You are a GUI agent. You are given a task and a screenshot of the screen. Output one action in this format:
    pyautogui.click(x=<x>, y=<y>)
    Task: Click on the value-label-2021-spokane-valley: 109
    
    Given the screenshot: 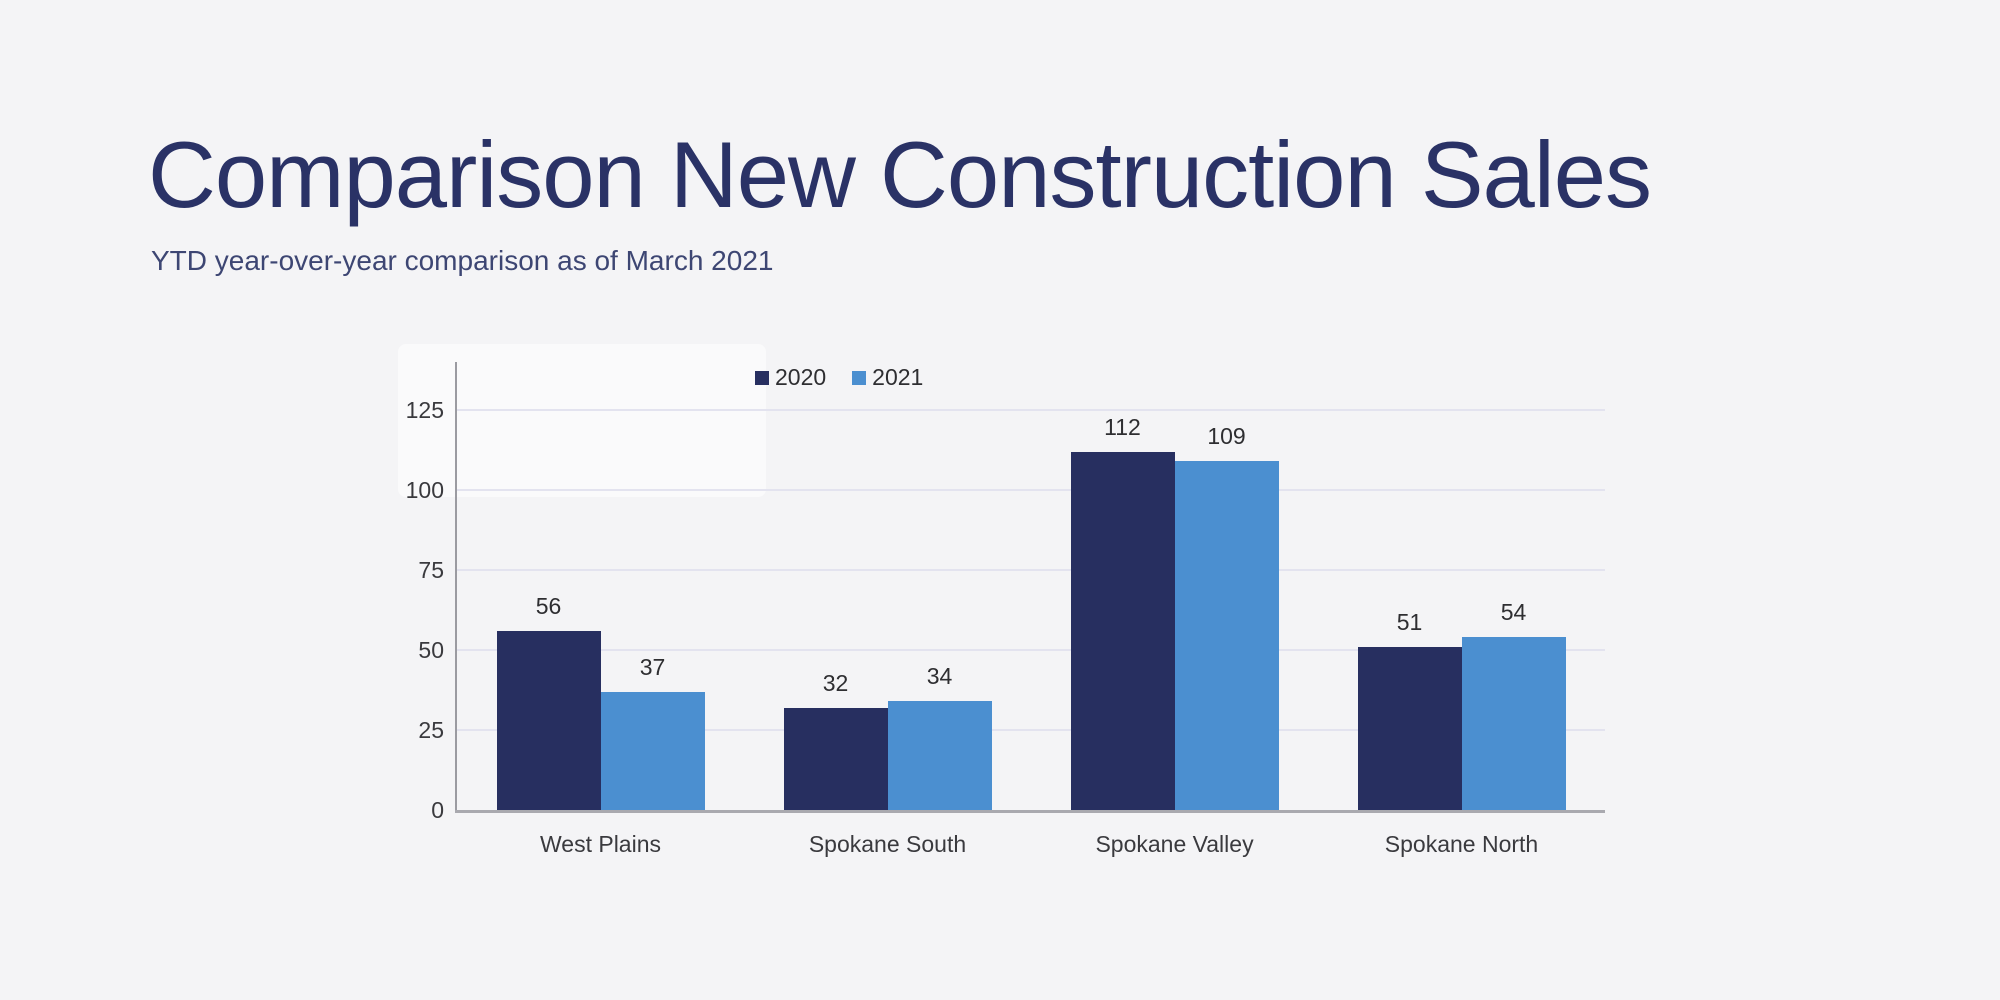 What is the action you would take?
    pyautogui.click(x=1226, y=436)
    